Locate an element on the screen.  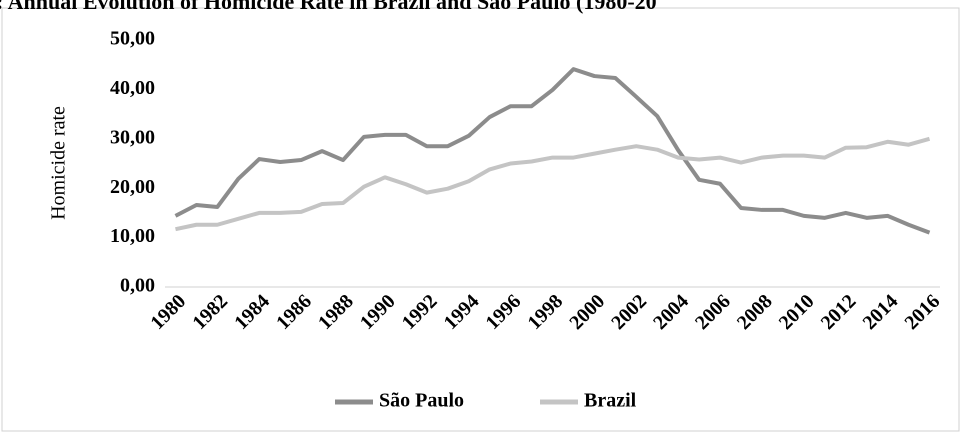
y-tick-label: 20,00 is located at coordinates (132, 187).